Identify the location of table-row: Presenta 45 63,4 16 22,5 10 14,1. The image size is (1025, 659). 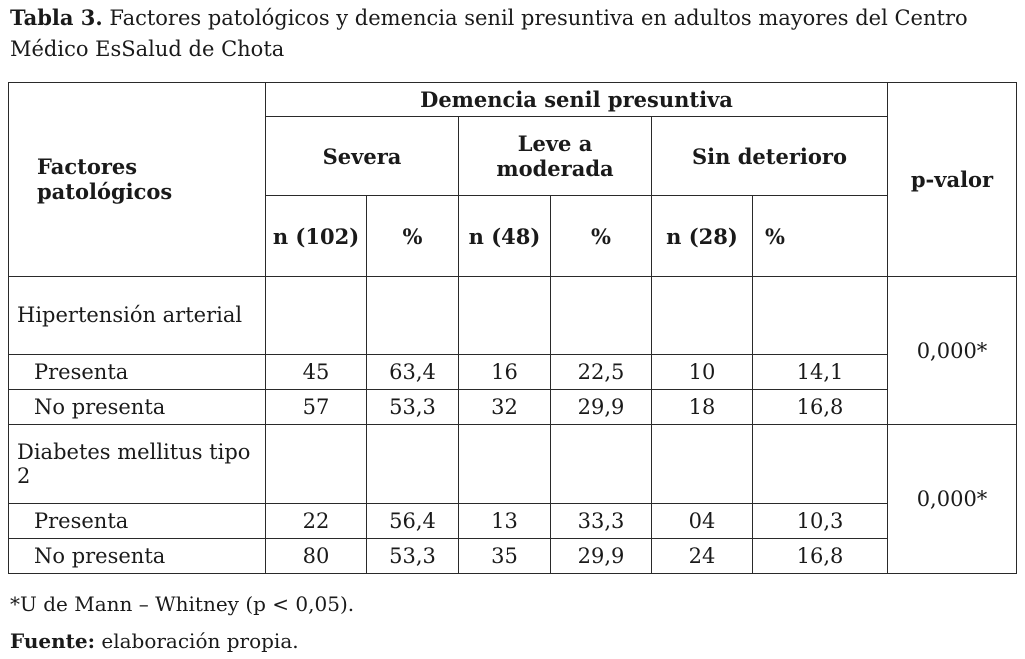
(512, 372).